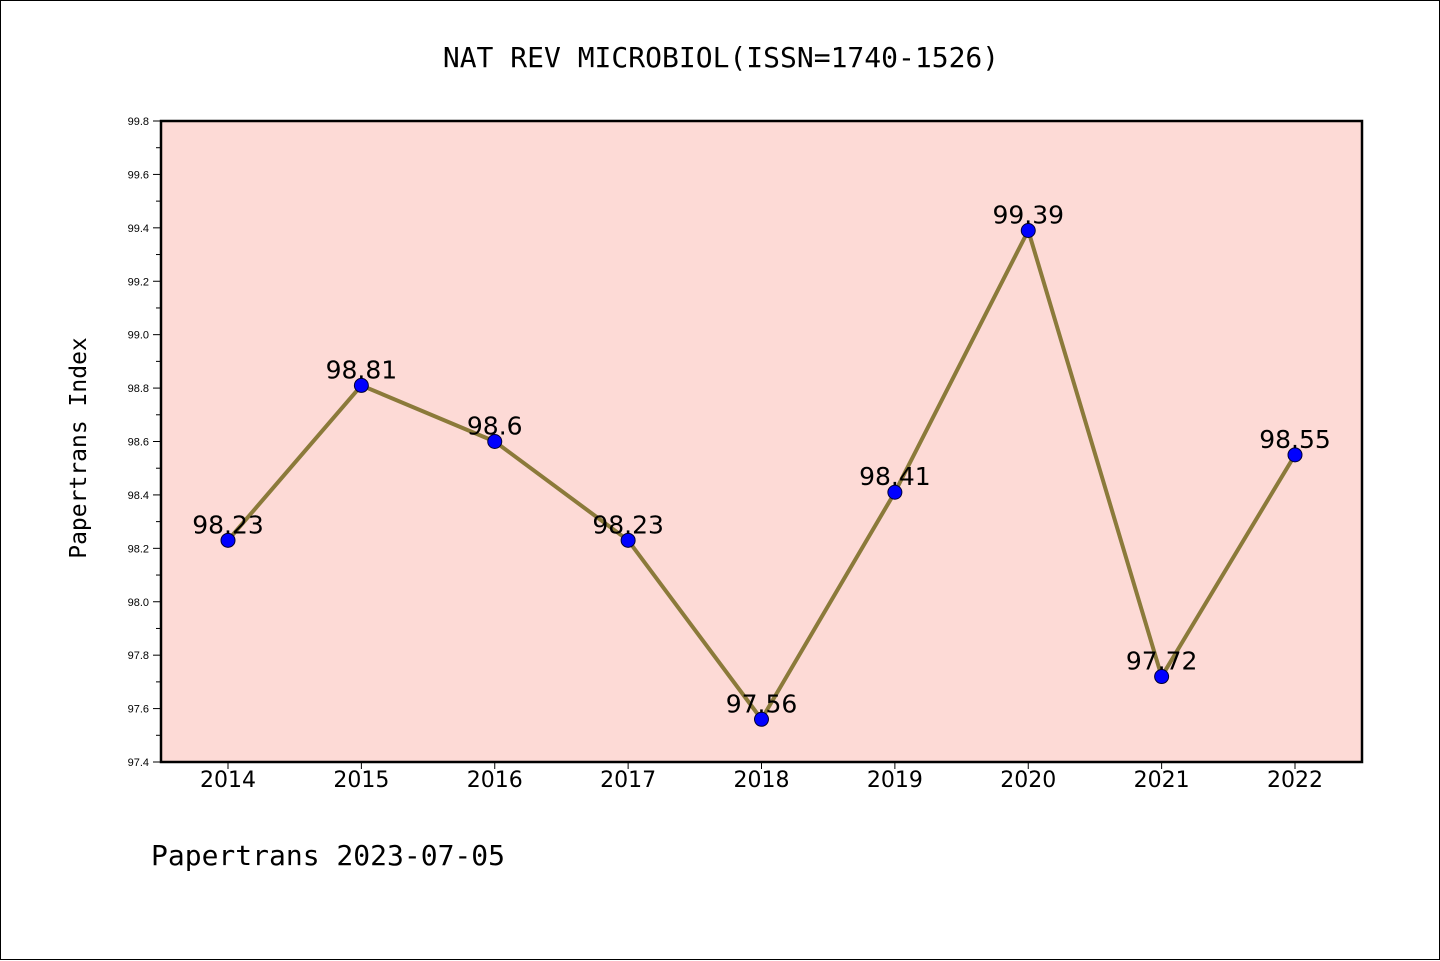 Image resolution: width=1440 pixels, height=961 pixels. What do you see at coordinates (138, 282) in the screenshot?
I see `y-tick-label: 99.2` at bounding box center [138, 282].